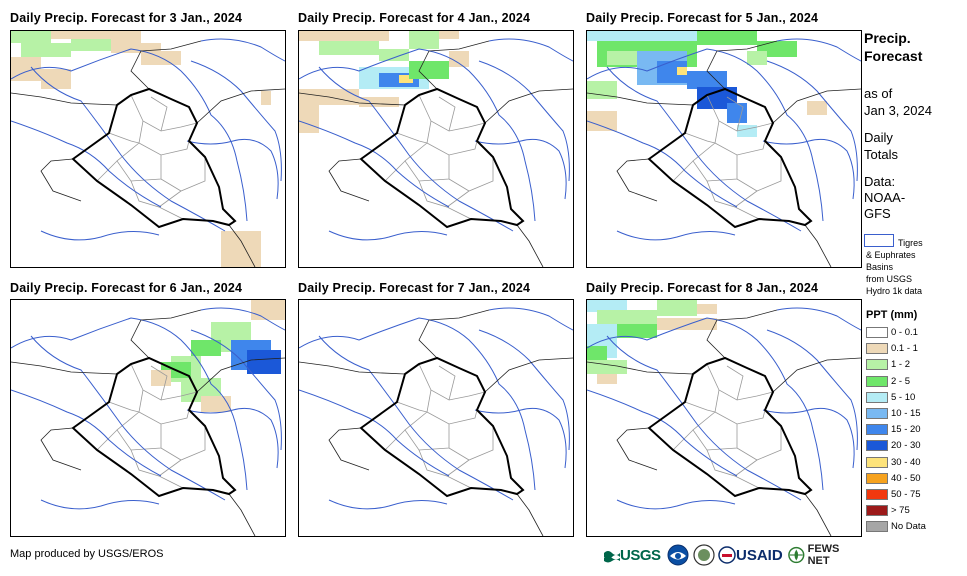 The height and width of the screenshot is (576, 967). Describe the element at coordinates (126, 288) in the screenshot. I see `panel-title-4: Daily Precip. Forecast for 6 Jan., 2024` at that location.